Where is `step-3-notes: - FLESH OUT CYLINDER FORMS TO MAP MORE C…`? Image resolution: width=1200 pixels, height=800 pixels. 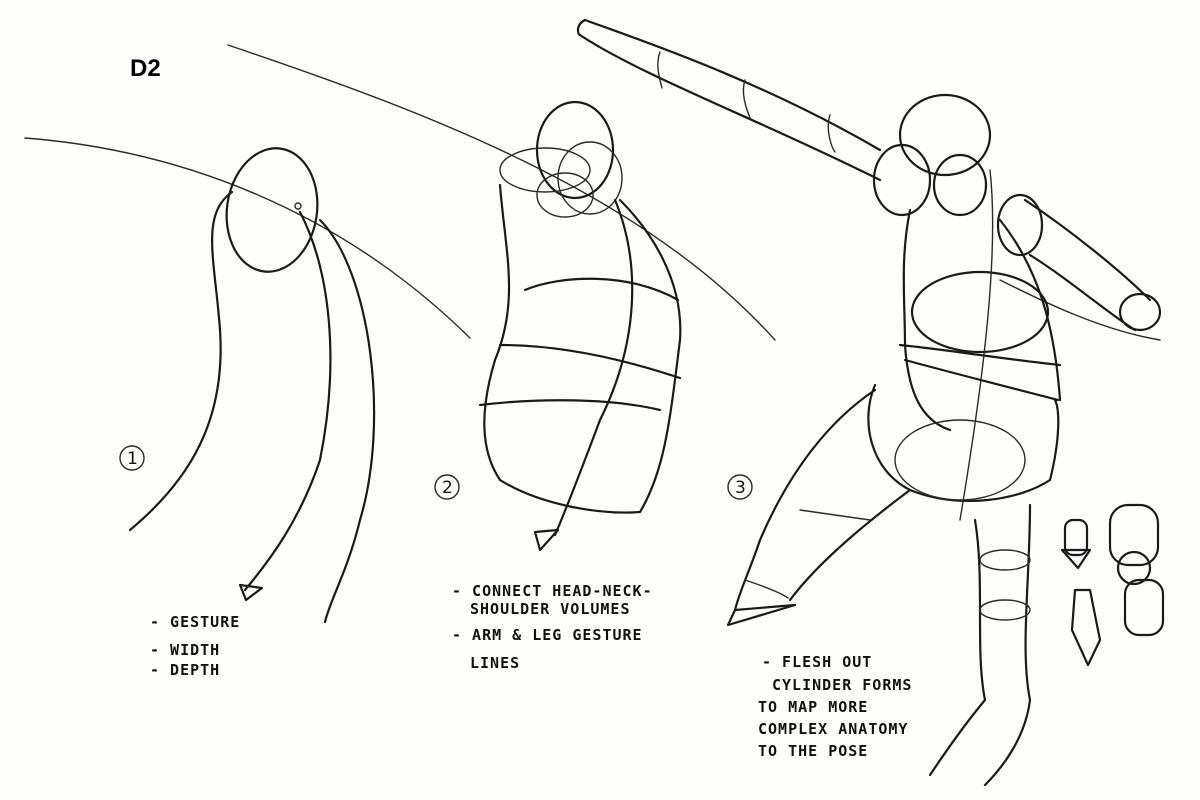
step-3-notes: - FLESH OUT CYLINDER FORMS TO MAP MORE C… is located at coordinates (835, 706).